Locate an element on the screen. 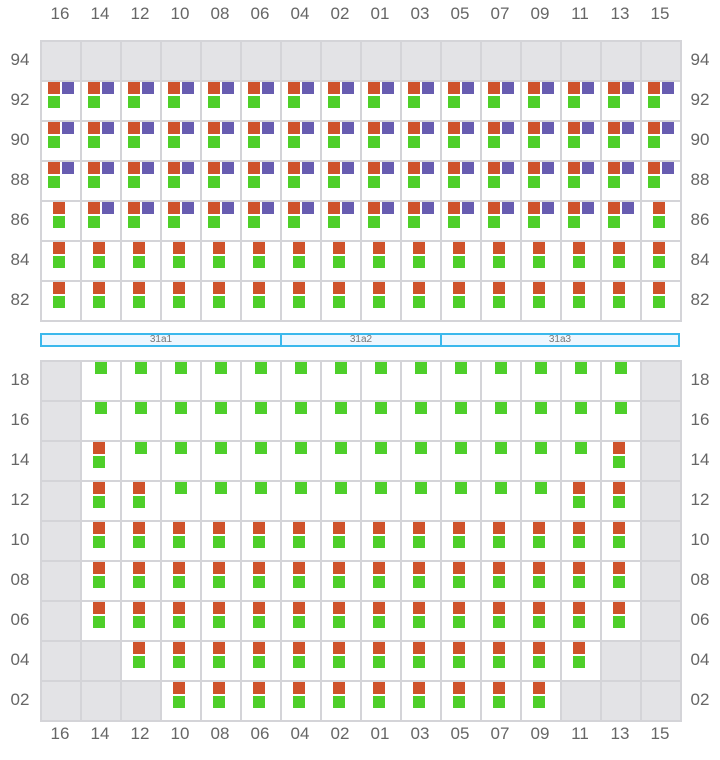  segment-31a2: 31a2 is located at coordinates (361, 340).